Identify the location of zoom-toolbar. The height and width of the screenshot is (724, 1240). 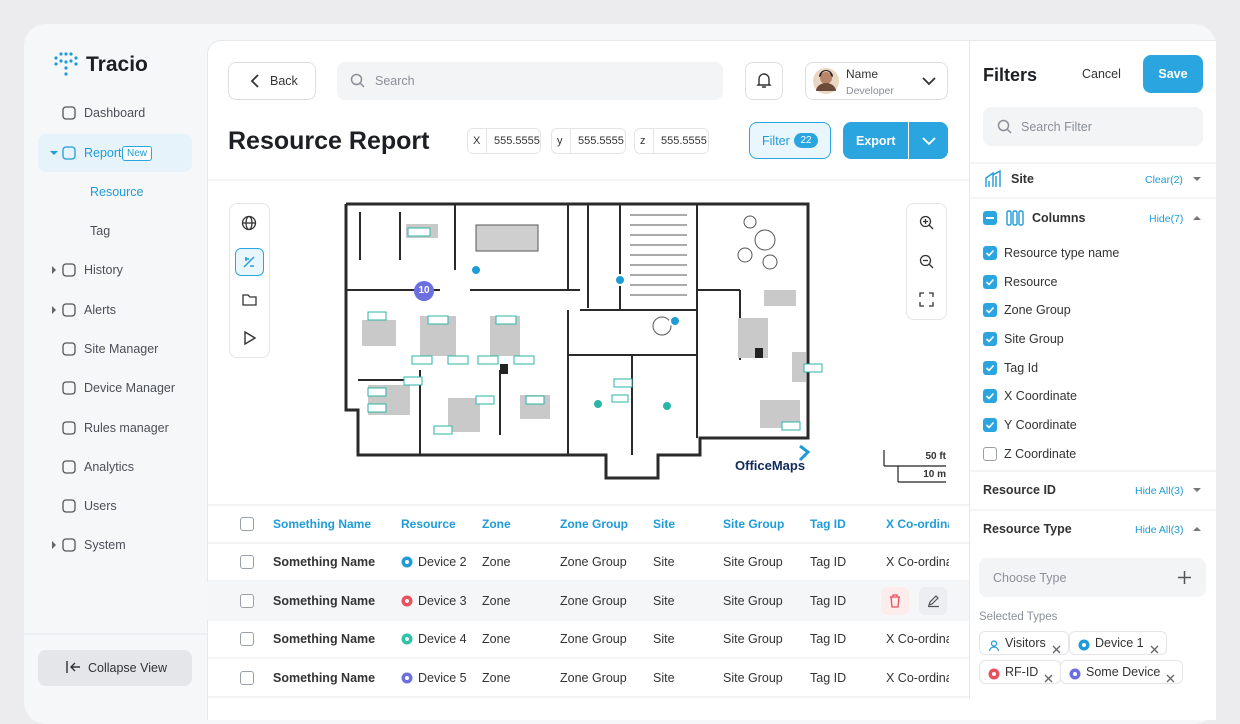
(926, 261).